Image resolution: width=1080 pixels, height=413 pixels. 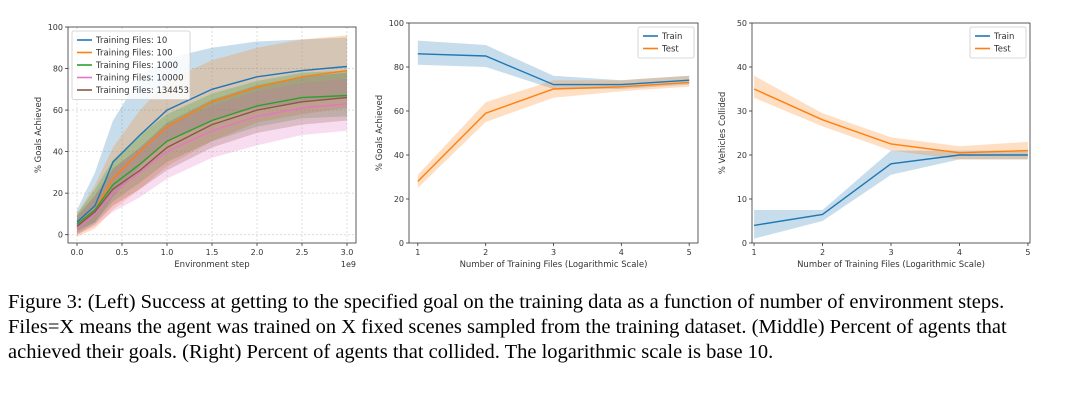 I want to click on x-axis-label: Environment step, so click(x=211, y=265).